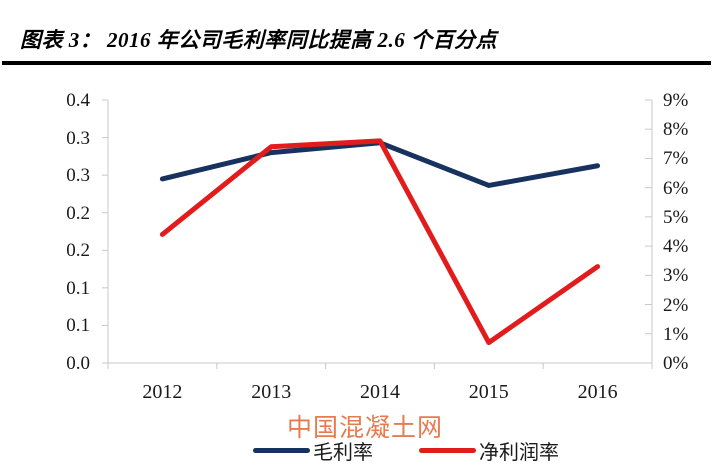 The width and height of the screenshot is (713, 476). I want to click on watermark: 中国混凝土网, so click(365, 428).